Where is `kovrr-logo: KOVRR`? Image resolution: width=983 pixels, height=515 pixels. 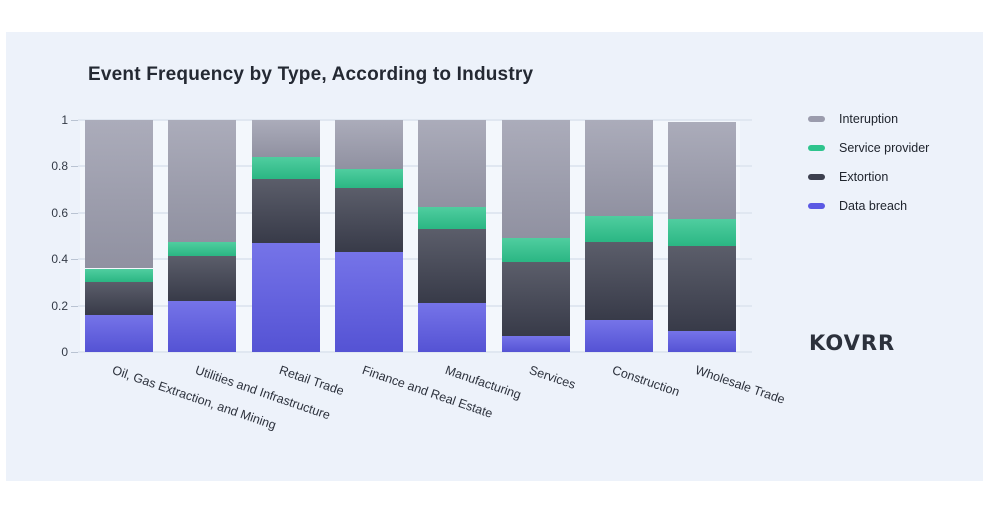 kovrr-logo: KOVRR is located at coordinates (852, 343).